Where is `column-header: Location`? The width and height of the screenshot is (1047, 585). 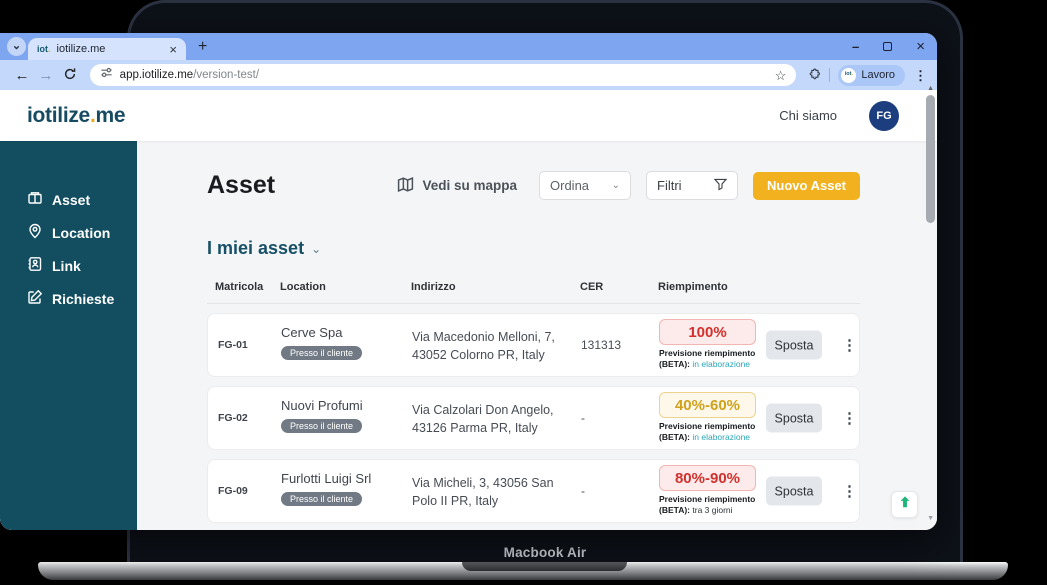 column-header: Location is located at coordinates (303, 287).